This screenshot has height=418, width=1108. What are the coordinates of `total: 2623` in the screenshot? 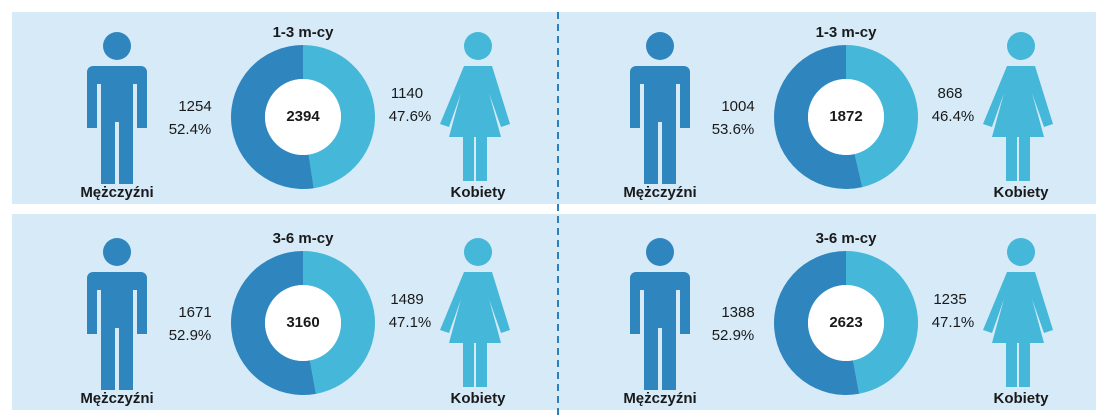 It's located at (845, 322).